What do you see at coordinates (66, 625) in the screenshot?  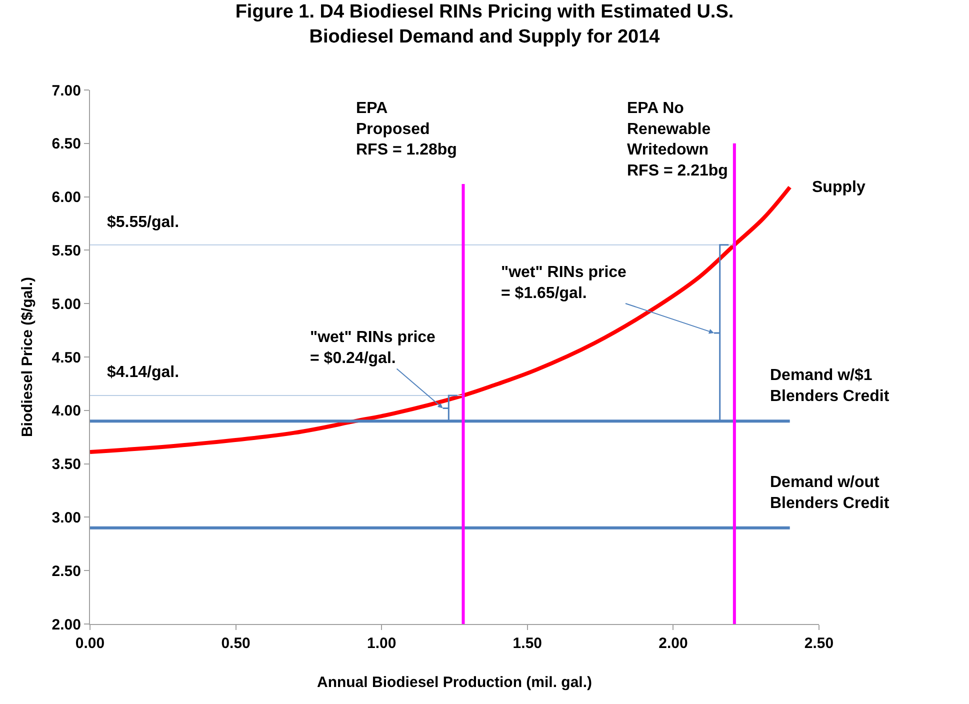 I see `y-tick-label: 2.00` at bounding box center [66, 625].